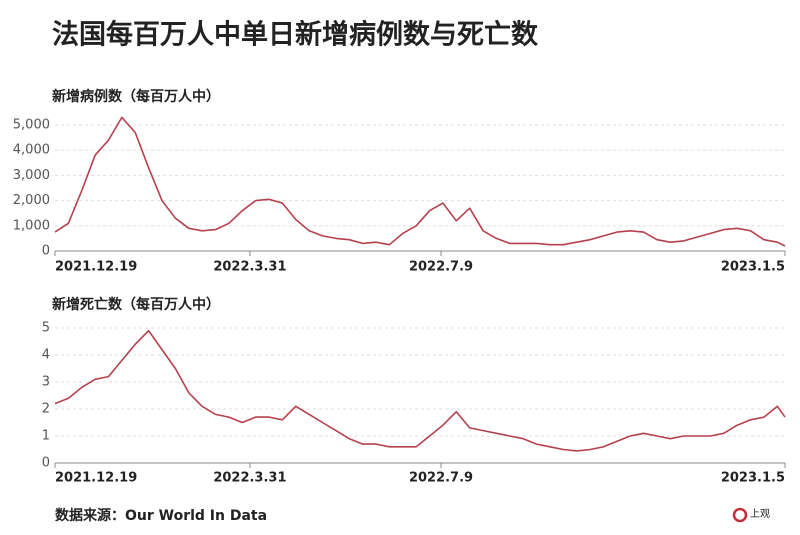 The width and height of the screenshot is (800, 535). I want to click on page-title: 法国每百万人中单日新增病例数与死亡数, so click(295, 35).